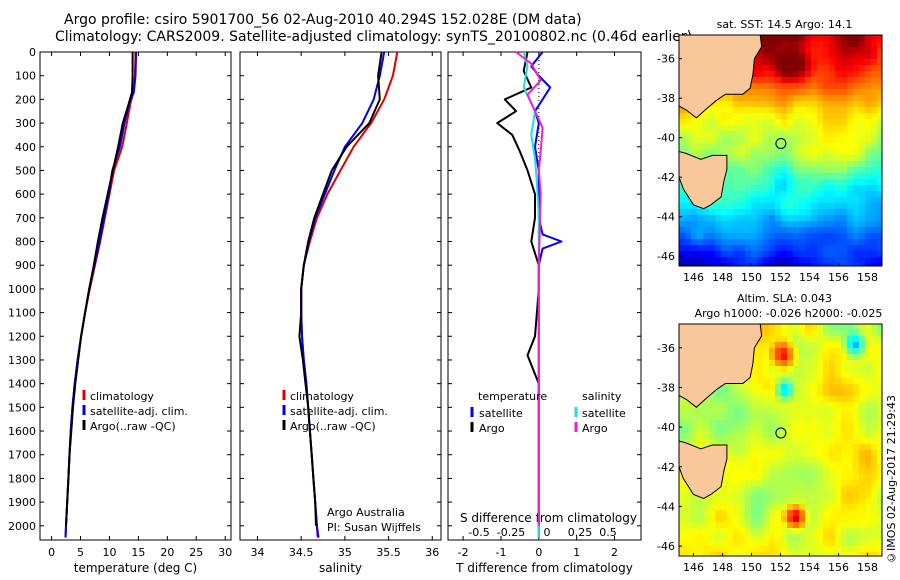 This screenshot has width=900, height=580. I want to click on depth-tick-label: 800, so click(25, 242).